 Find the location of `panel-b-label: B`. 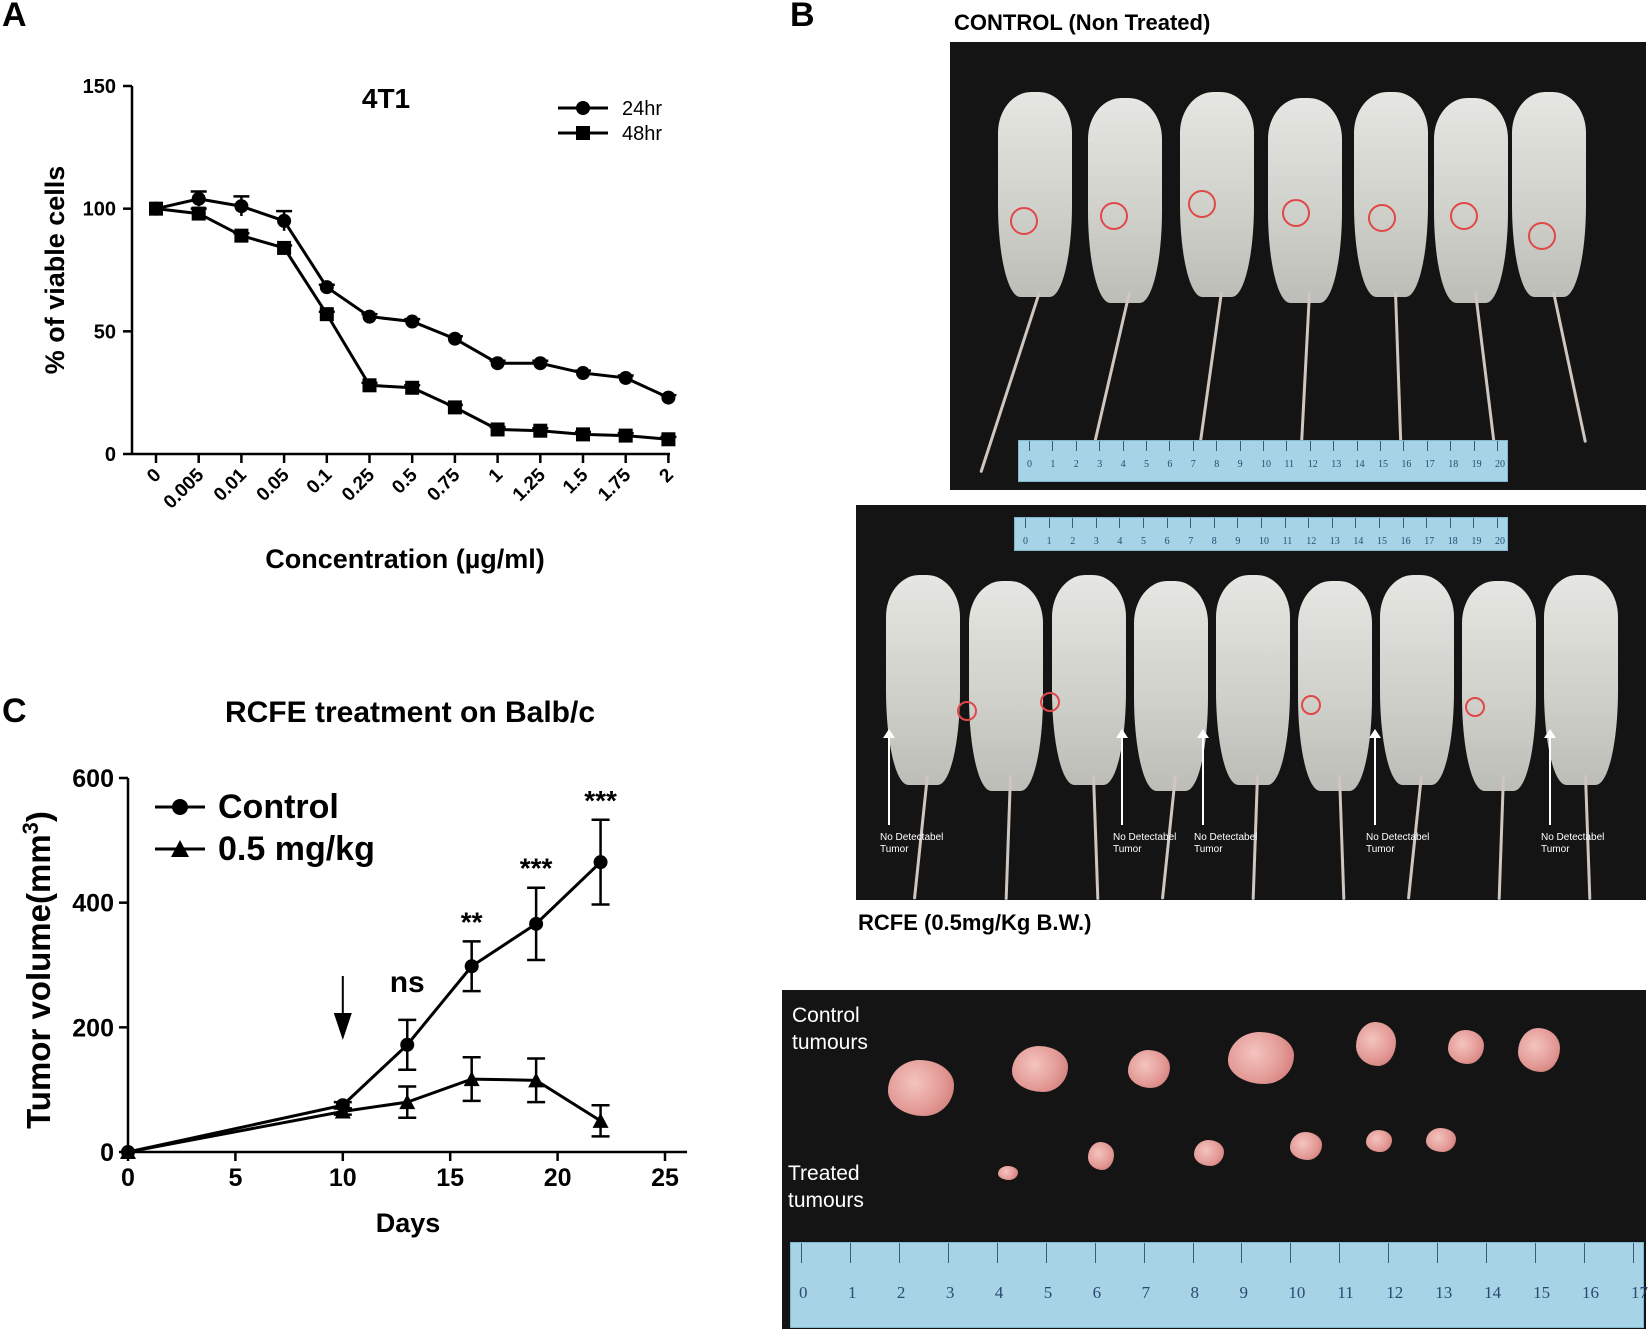

panel-b-label: B is located at coordinates (802, 17).